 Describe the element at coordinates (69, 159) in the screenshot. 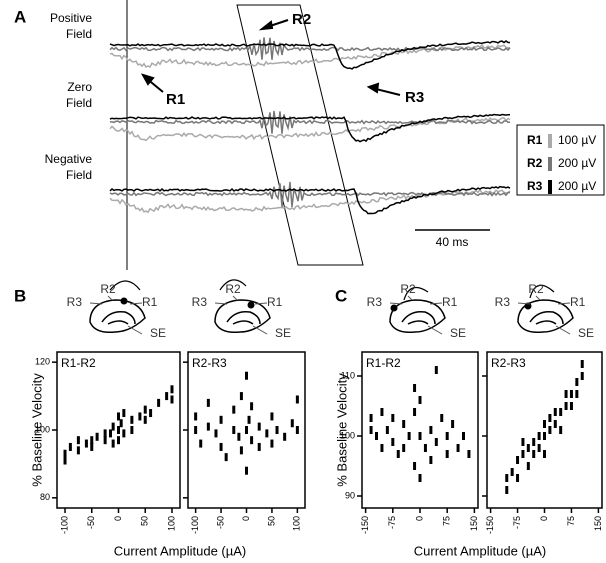

I see `field-label: Negative` at that location.